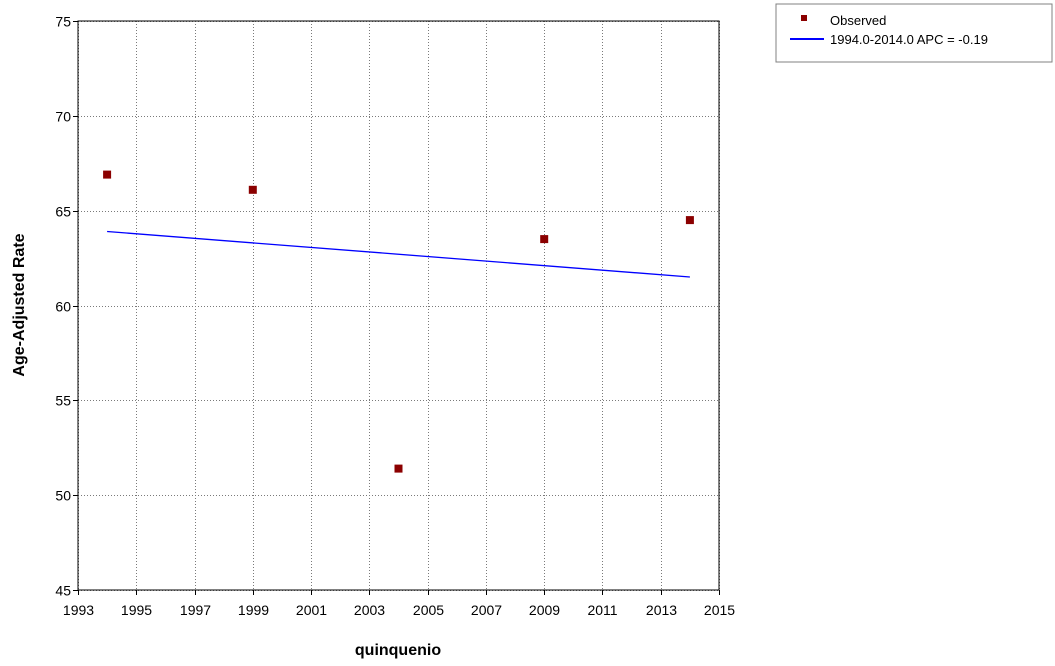 This screenshot has height=666, width=1055. What do you see at coordinates (195, 610) in the screenshot?
I see `x-tick-label: 1997` at bounding box center [195, 610].